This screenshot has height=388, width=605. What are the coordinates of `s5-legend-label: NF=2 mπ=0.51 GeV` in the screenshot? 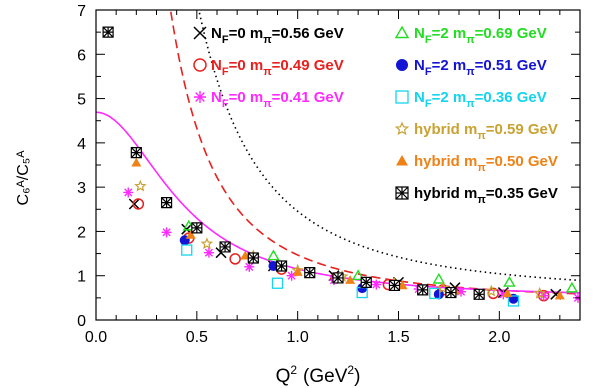 It's located at (480, 67).